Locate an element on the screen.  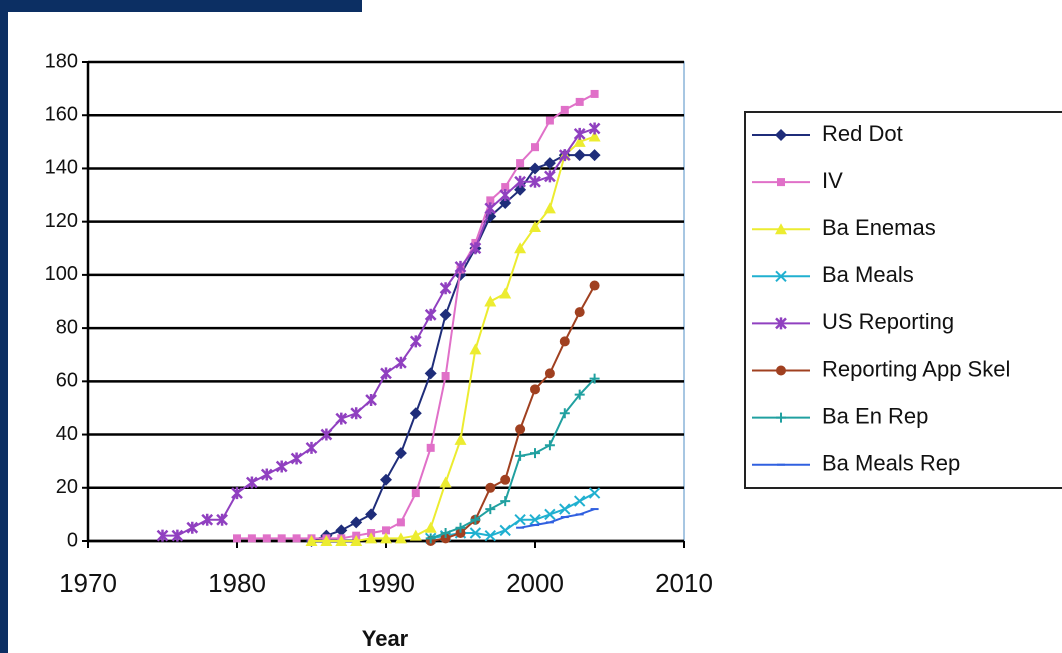
x-tick-label: 1980 is located at coordinates (237, 583).